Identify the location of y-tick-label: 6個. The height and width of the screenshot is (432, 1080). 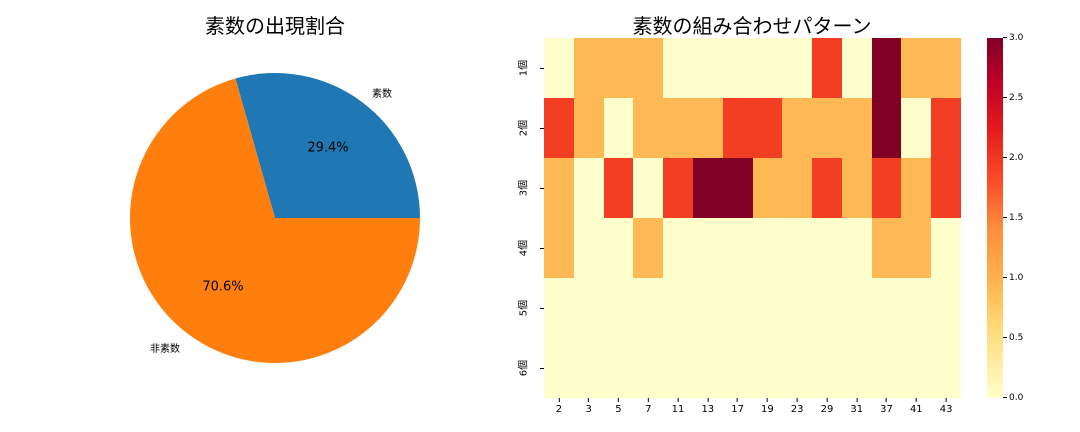
(524, 368).